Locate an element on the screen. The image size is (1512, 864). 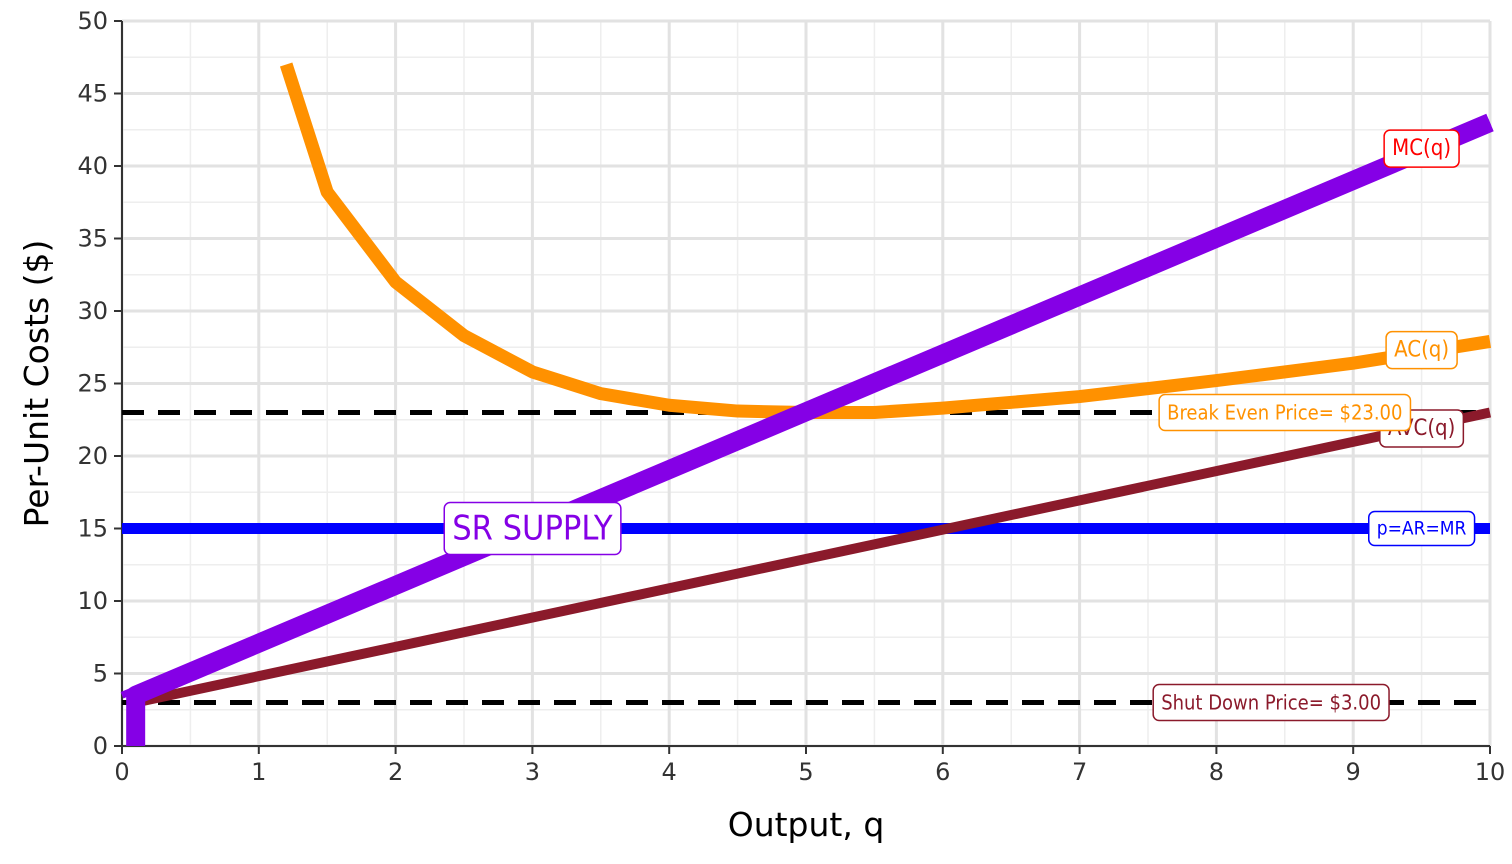
annotation-label: AC(q) is located at coordinates (1421, 350).